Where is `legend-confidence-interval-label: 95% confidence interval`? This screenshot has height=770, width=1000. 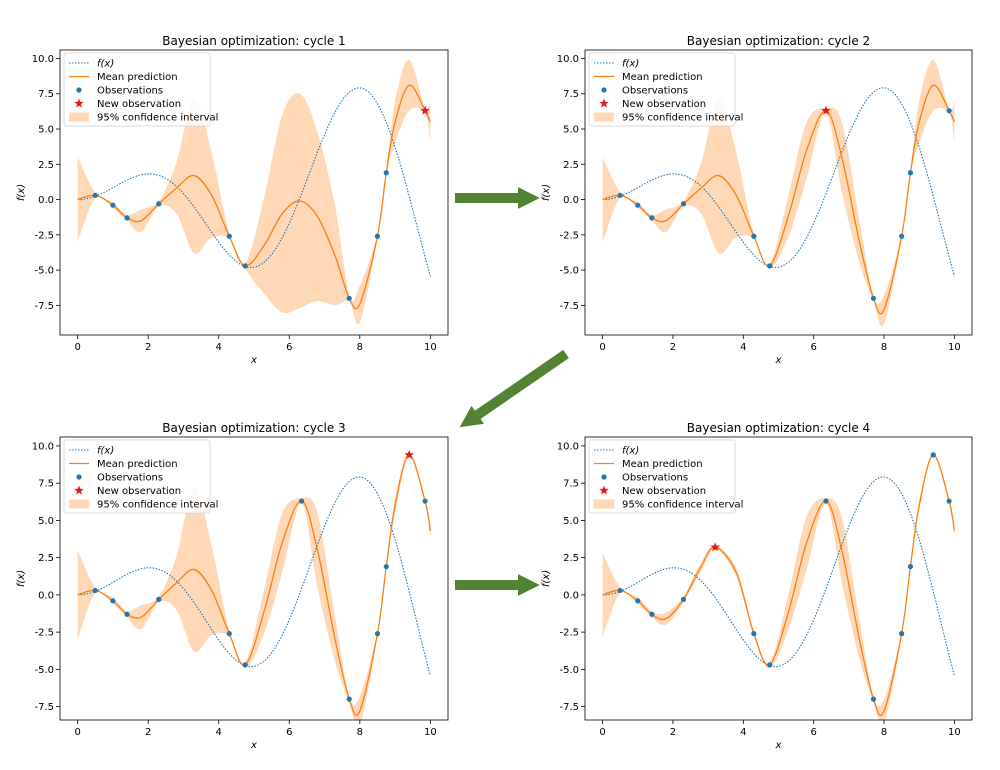
legend-confidence-interval-label: 95% confidence interval is located at coordinates (157, 505).